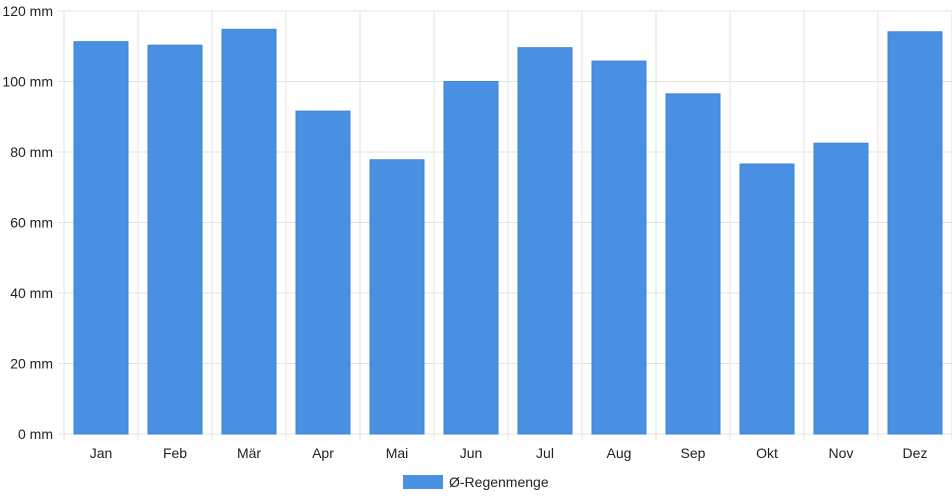  Describe the element at coordinates (499, 482) in the screenshot. I see `legend-label: Ø-Regenmenge` at that location.